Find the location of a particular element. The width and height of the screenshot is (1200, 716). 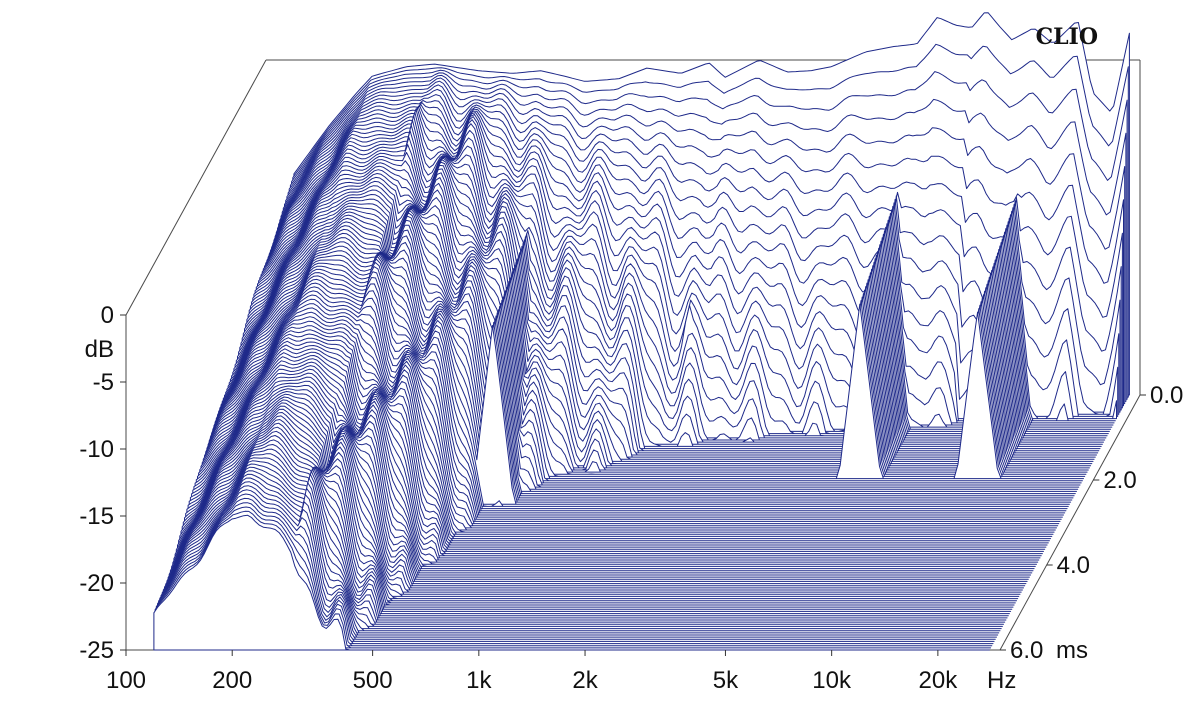

y-tick-label: 0 is located at coordinates (107, 315).